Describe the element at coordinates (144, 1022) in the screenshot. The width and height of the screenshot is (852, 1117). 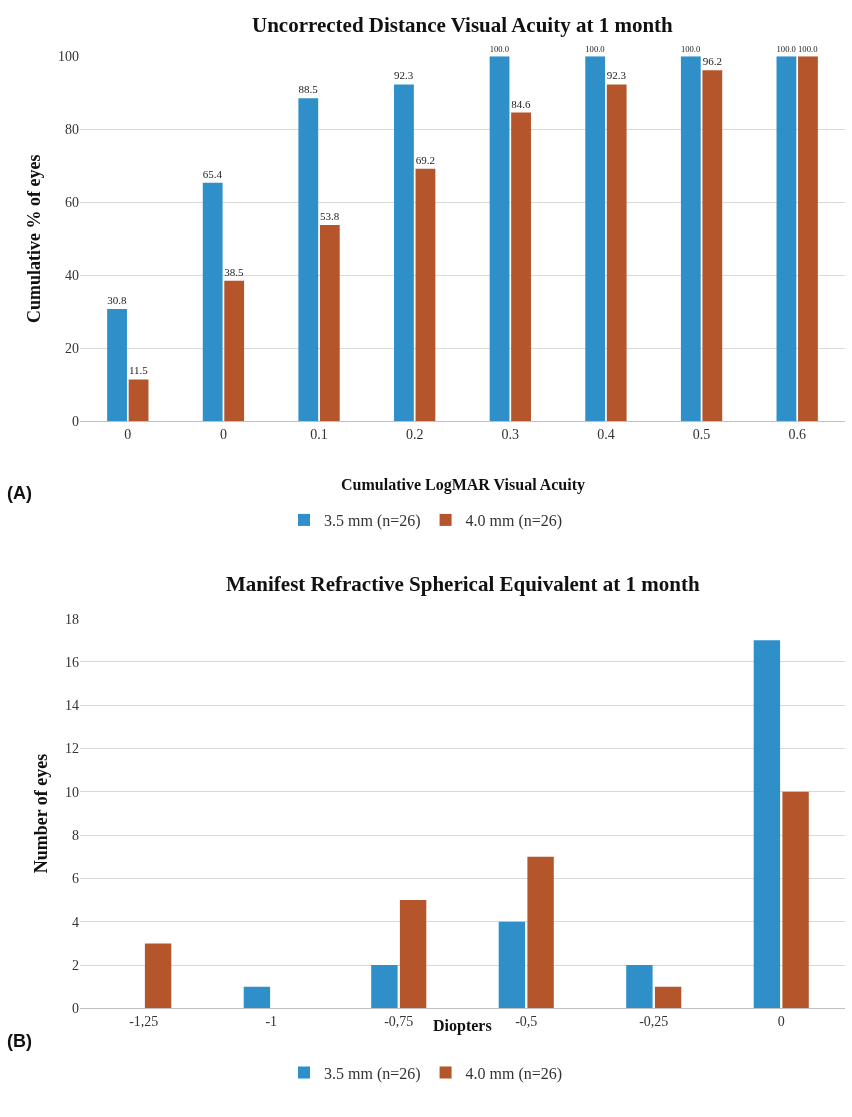
I see `x-tick-label: -1,25` at that location.